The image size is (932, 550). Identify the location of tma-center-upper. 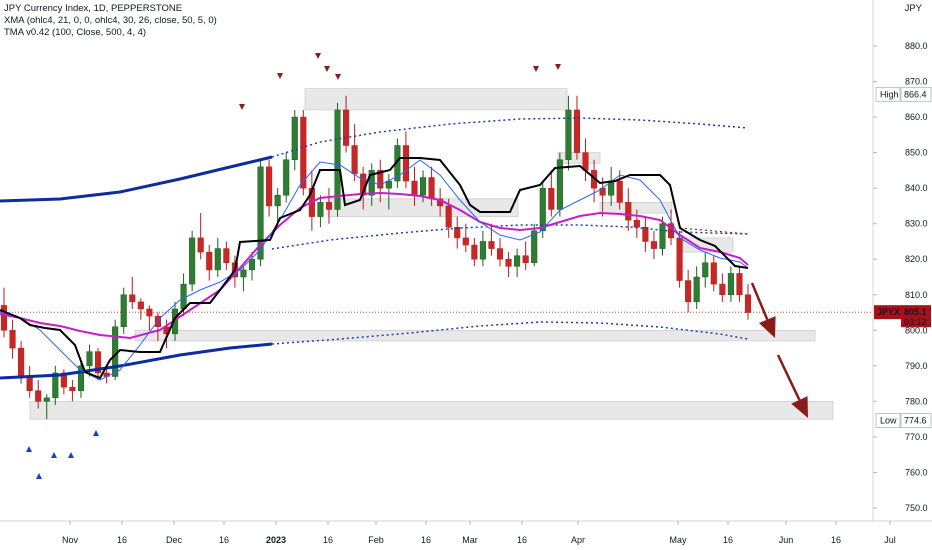
(136, 179).